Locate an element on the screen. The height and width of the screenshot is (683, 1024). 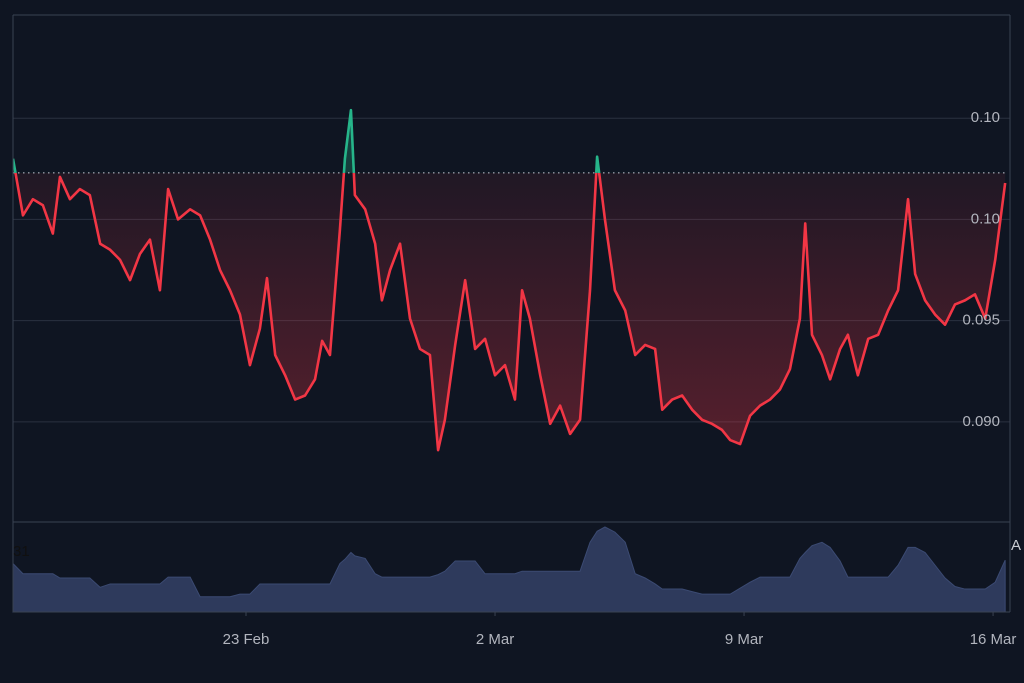
volume-area is located at coordinates (509, 569).